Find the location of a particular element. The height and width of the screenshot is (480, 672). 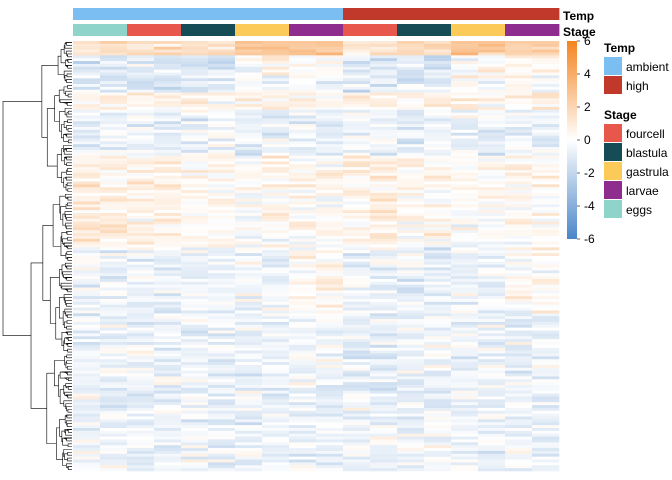

temp-legend-swatch-high is located at coordinates (613, 85).